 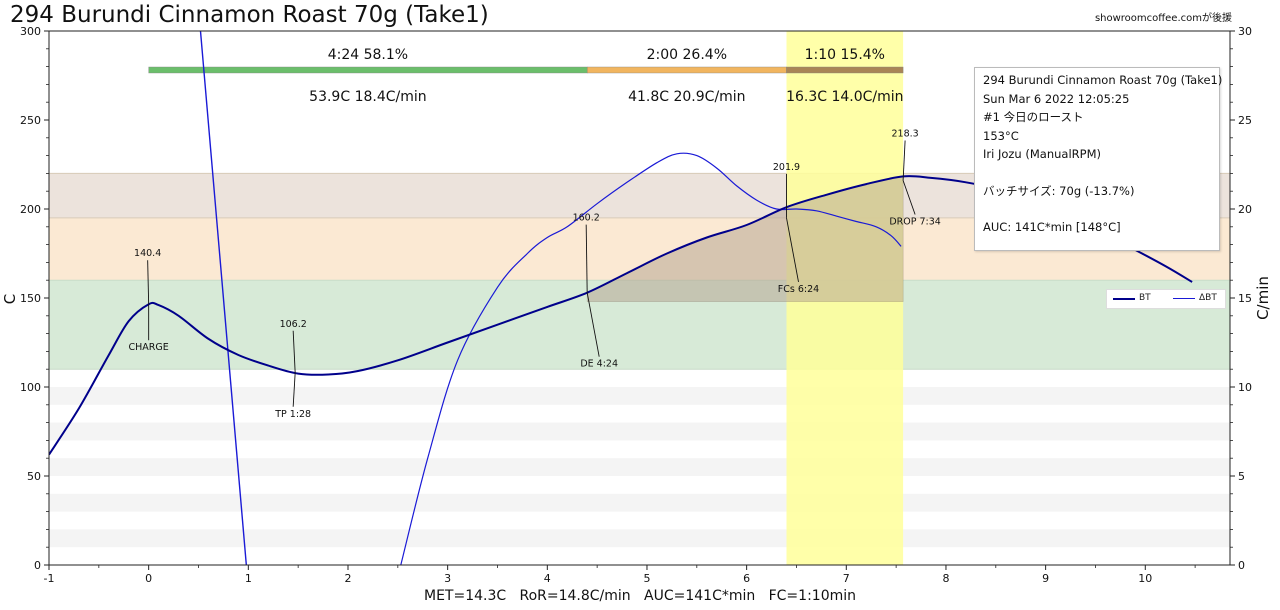 I want to click on legend-dbt-label: ΔBT, so click(x=1208, y=298).